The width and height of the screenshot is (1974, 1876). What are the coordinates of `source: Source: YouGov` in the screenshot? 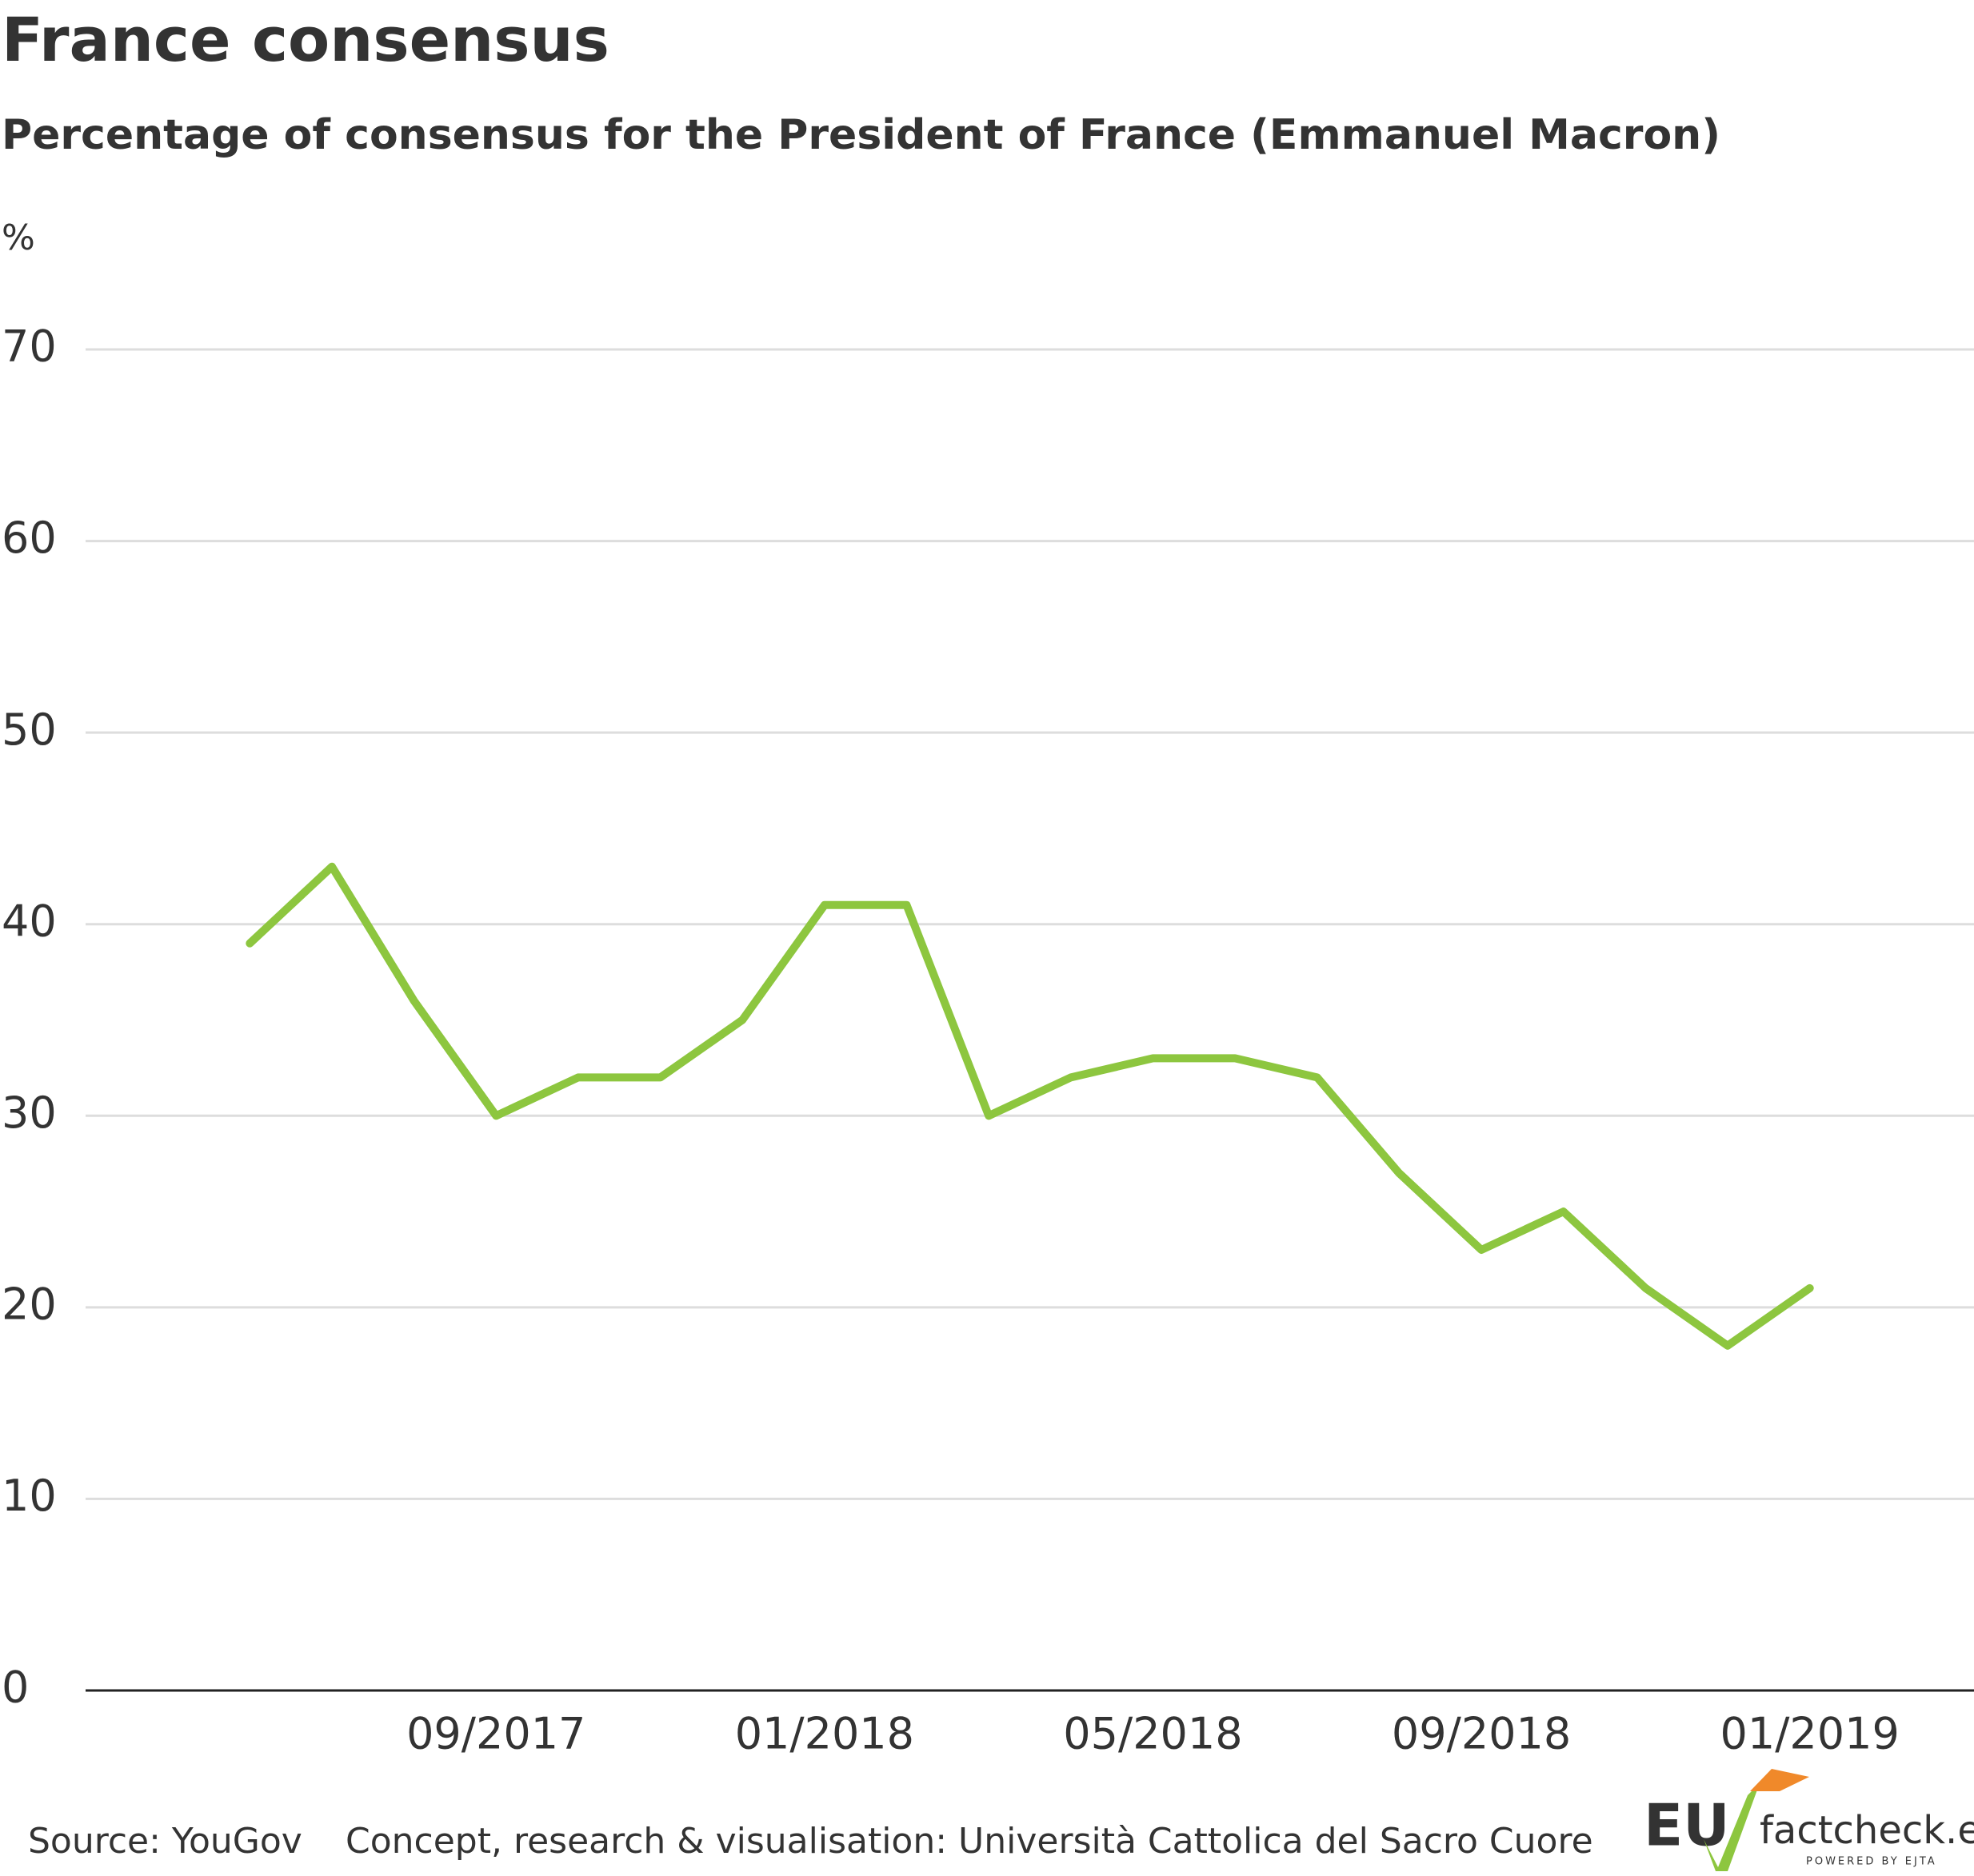 It's located at (165, 1841).